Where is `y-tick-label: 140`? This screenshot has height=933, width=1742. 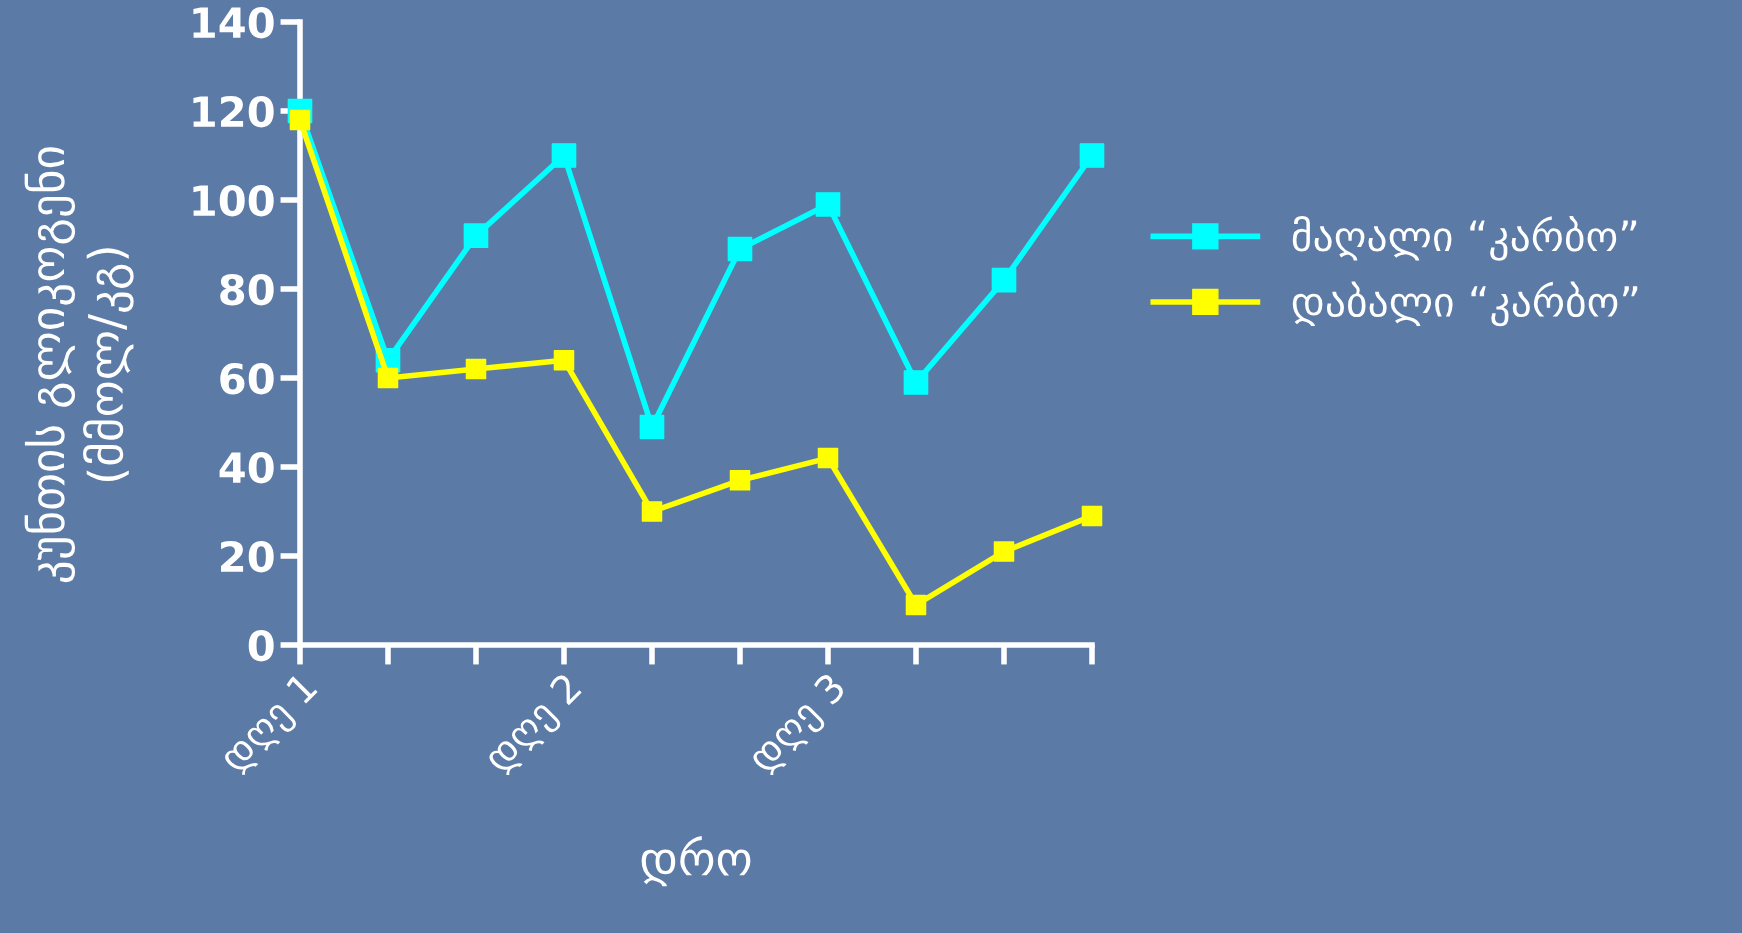 y-tick-label: 140 is located at coordinates (233, 22).